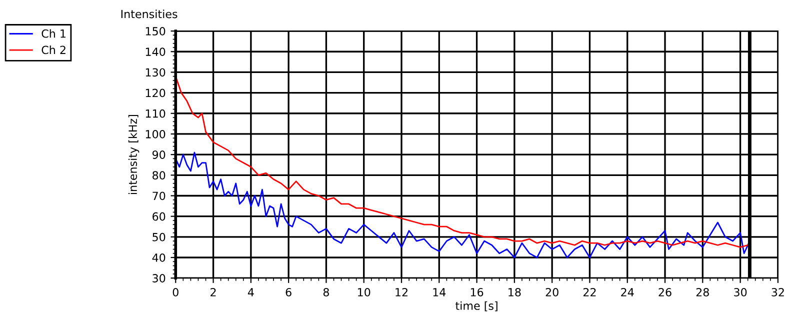  I want to click on y-tick-label: 100, so click(156, 134).